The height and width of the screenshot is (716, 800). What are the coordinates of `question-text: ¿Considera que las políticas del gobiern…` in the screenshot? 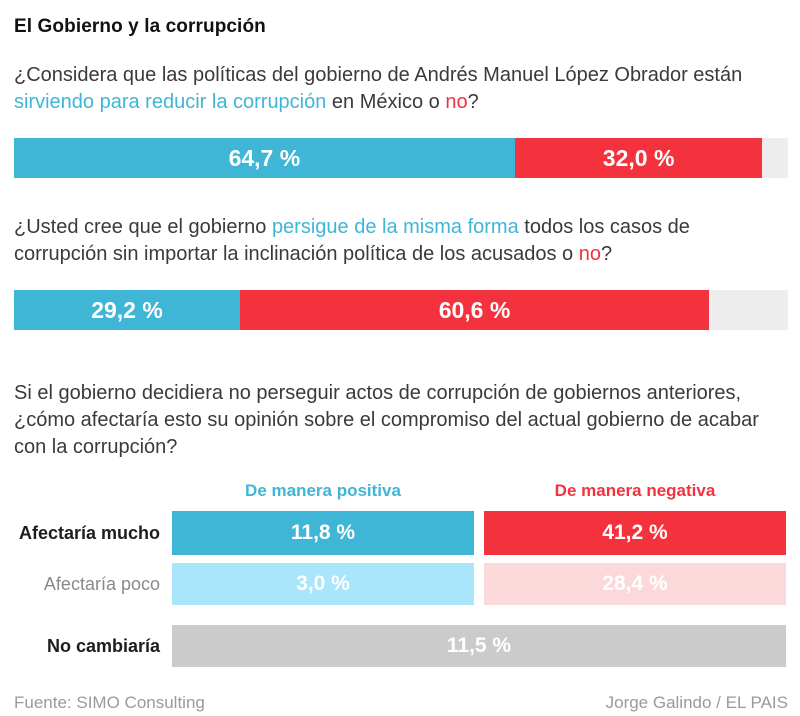 It's located at (378, 75).